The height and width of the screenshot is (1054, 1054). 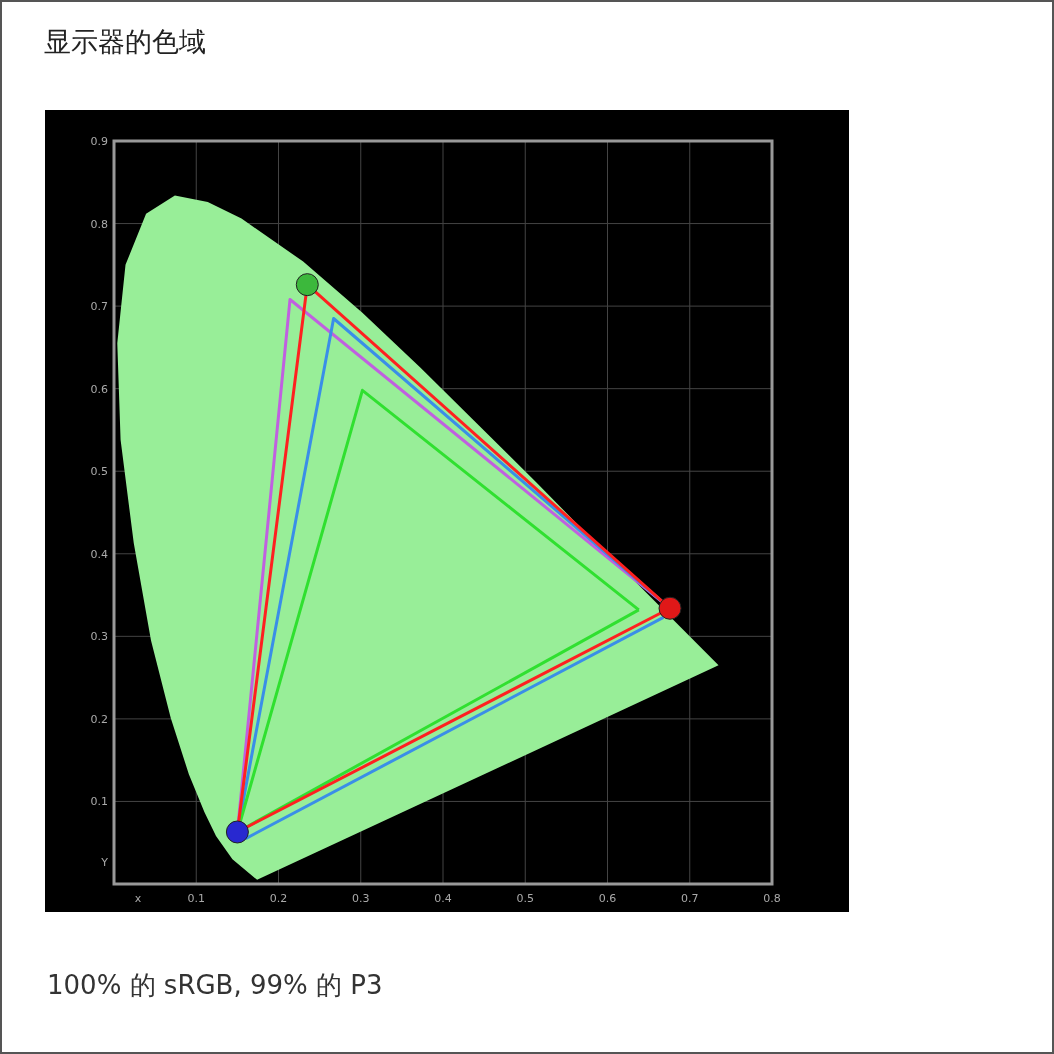 What do you see at coordinates (99, 719) in the screenshot?
I see `y-tick-label: 0.2` at bounding box center [99, 719].